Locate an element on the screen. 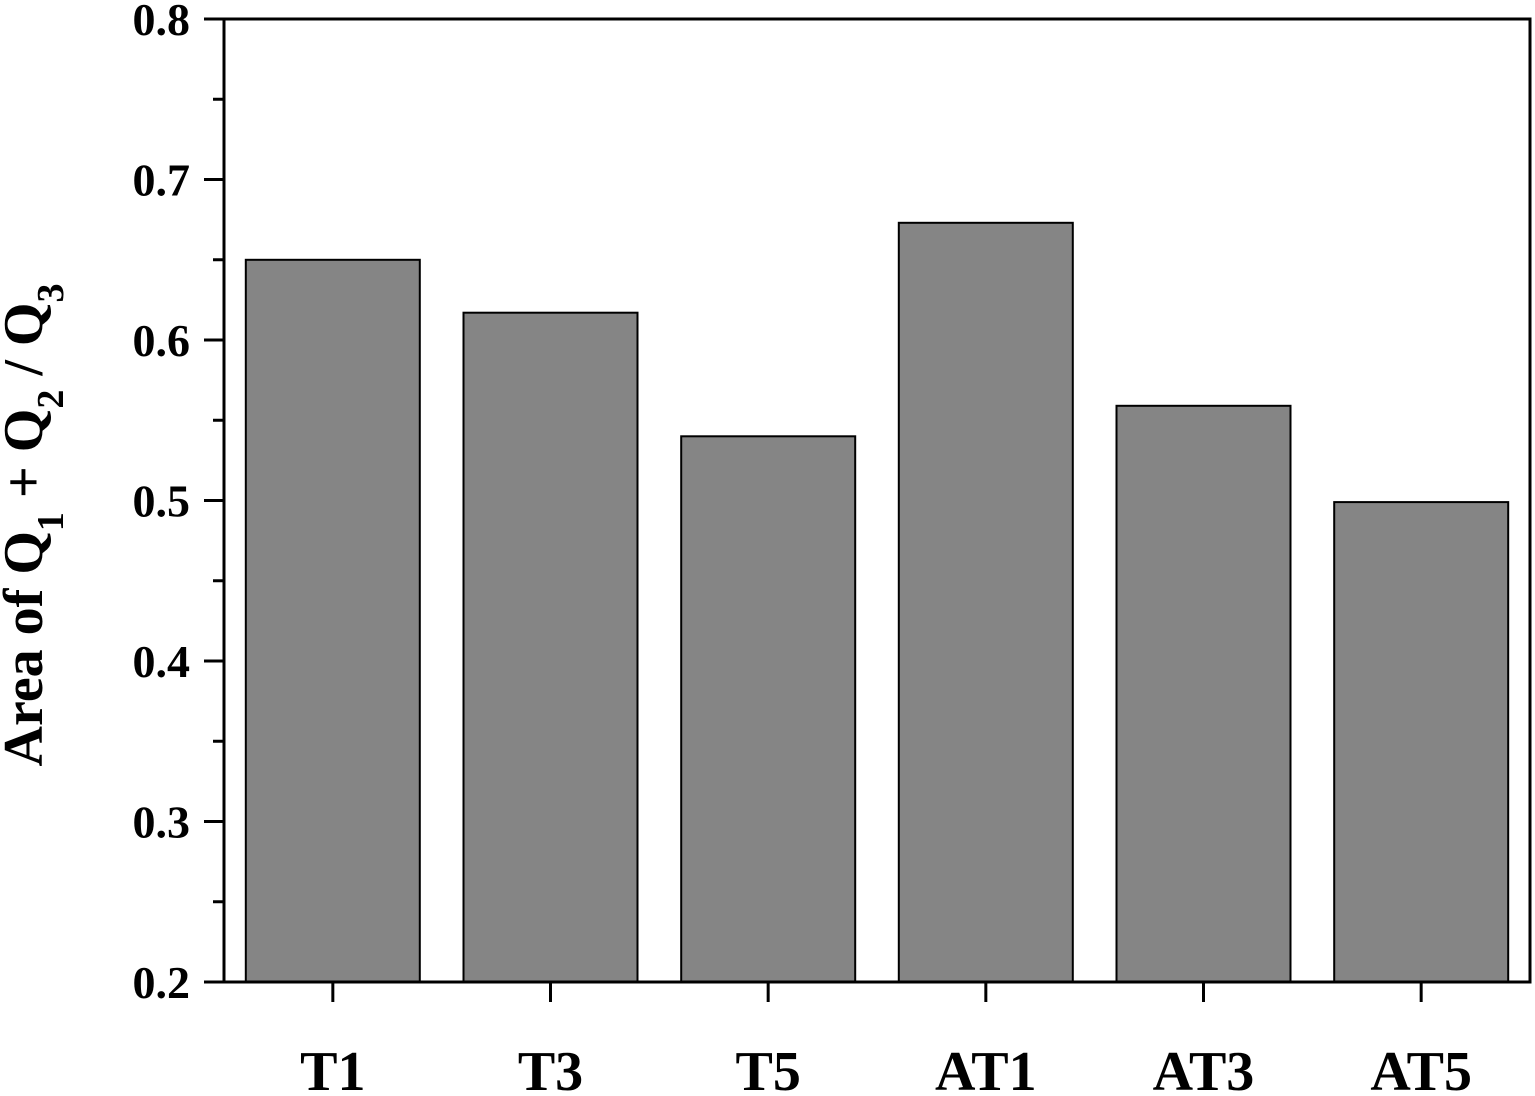  y-axis-title-text: Area of Q is located at coordinates (27, 648).